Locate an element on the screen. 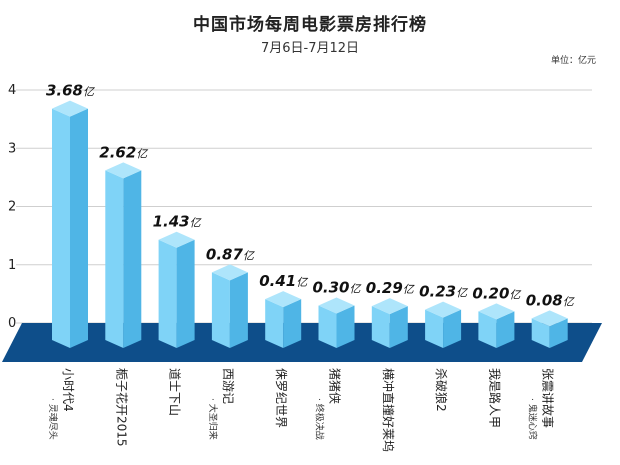 This screenshot has height=465, width=620. x-tick-label: 侏罗纪世界 is located at coordinates (281, 398).